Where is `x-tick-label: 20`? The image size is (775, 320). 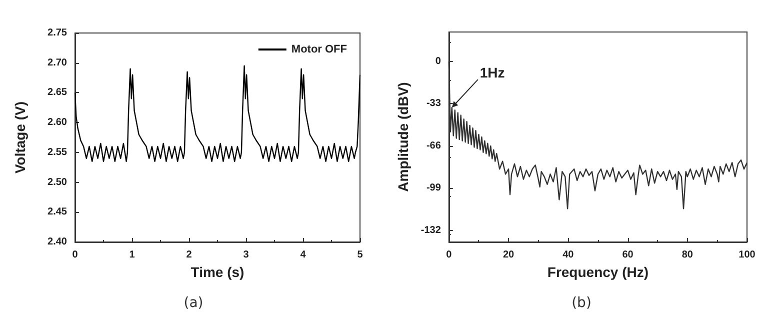 x-tick-label: 20 is located at coordinates (508, 255).